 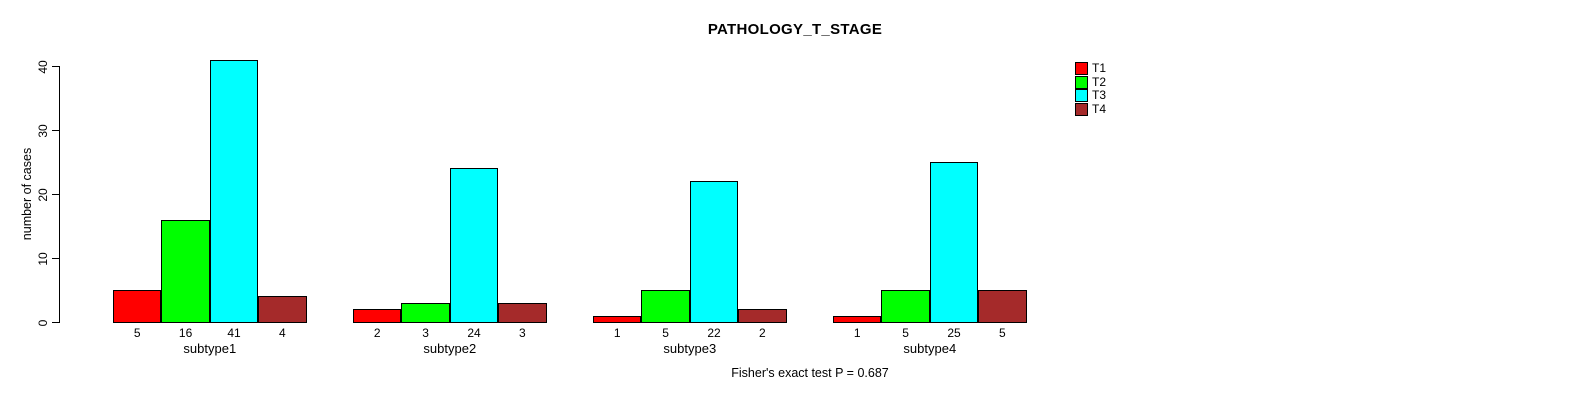 What do you see at coordinates (762, 316) in the screenshot?
I see `bar-t4-subtype3` at bounding box center [762, 316].